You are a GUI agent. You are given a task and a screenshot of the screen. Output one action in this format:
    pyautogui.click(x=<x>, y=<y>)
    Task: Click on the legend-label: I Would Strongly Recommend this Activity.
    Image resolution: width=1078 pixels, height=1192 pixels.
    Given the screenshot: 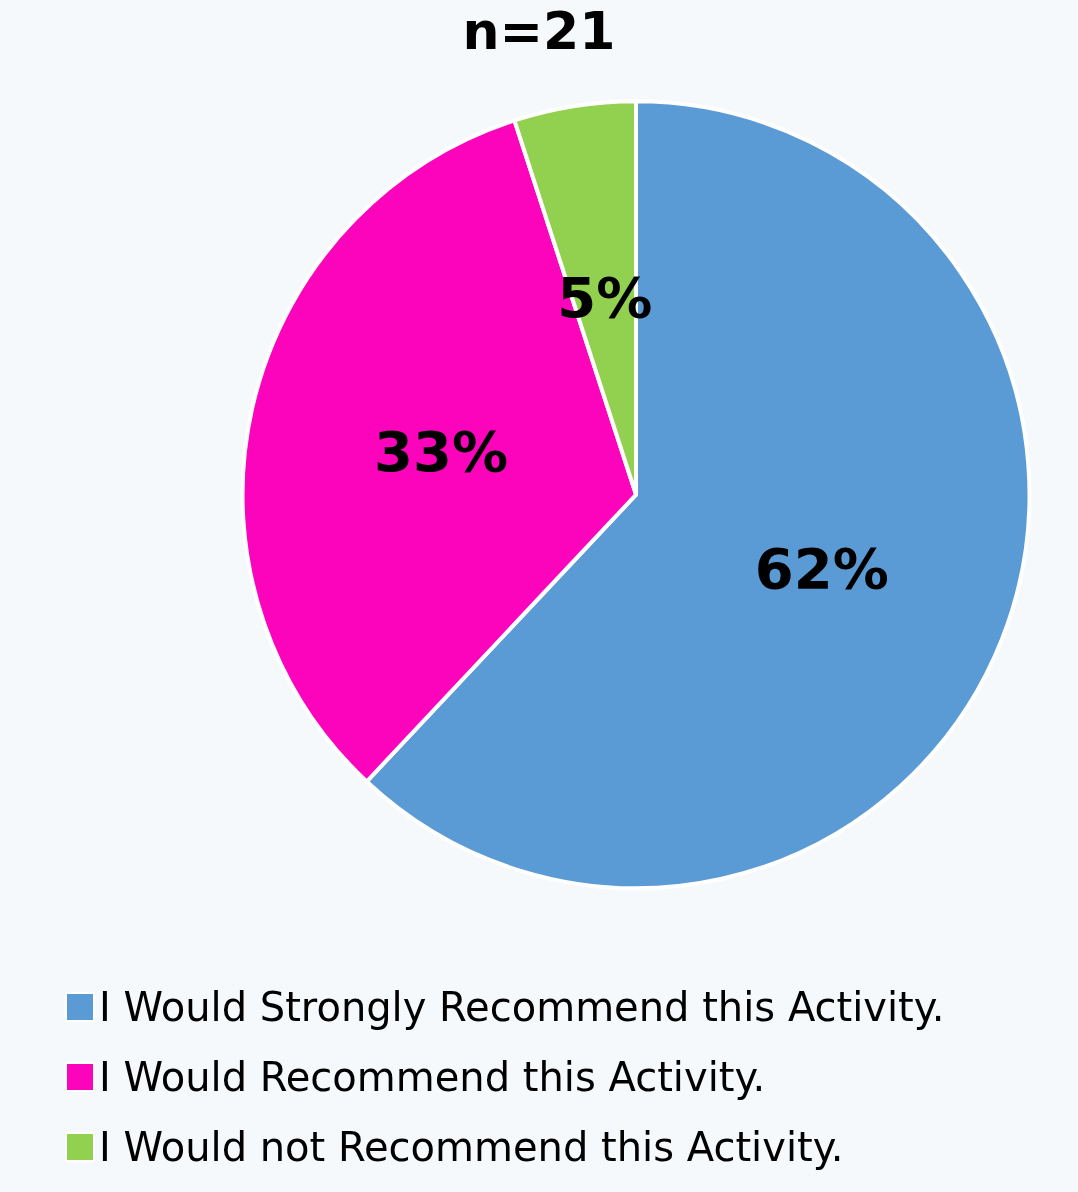 What is the action you would take?
    pyautogui.click(x=522, y=1007)
    